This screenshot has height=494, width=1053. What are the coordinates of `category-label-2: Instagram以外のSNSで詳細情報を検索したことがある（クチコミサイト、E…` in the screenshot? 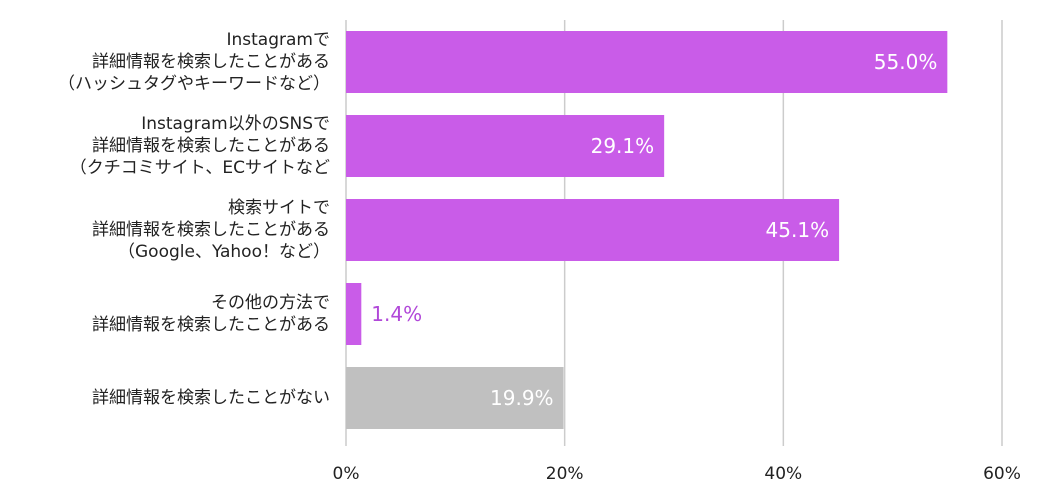 It's located at (200, 146).